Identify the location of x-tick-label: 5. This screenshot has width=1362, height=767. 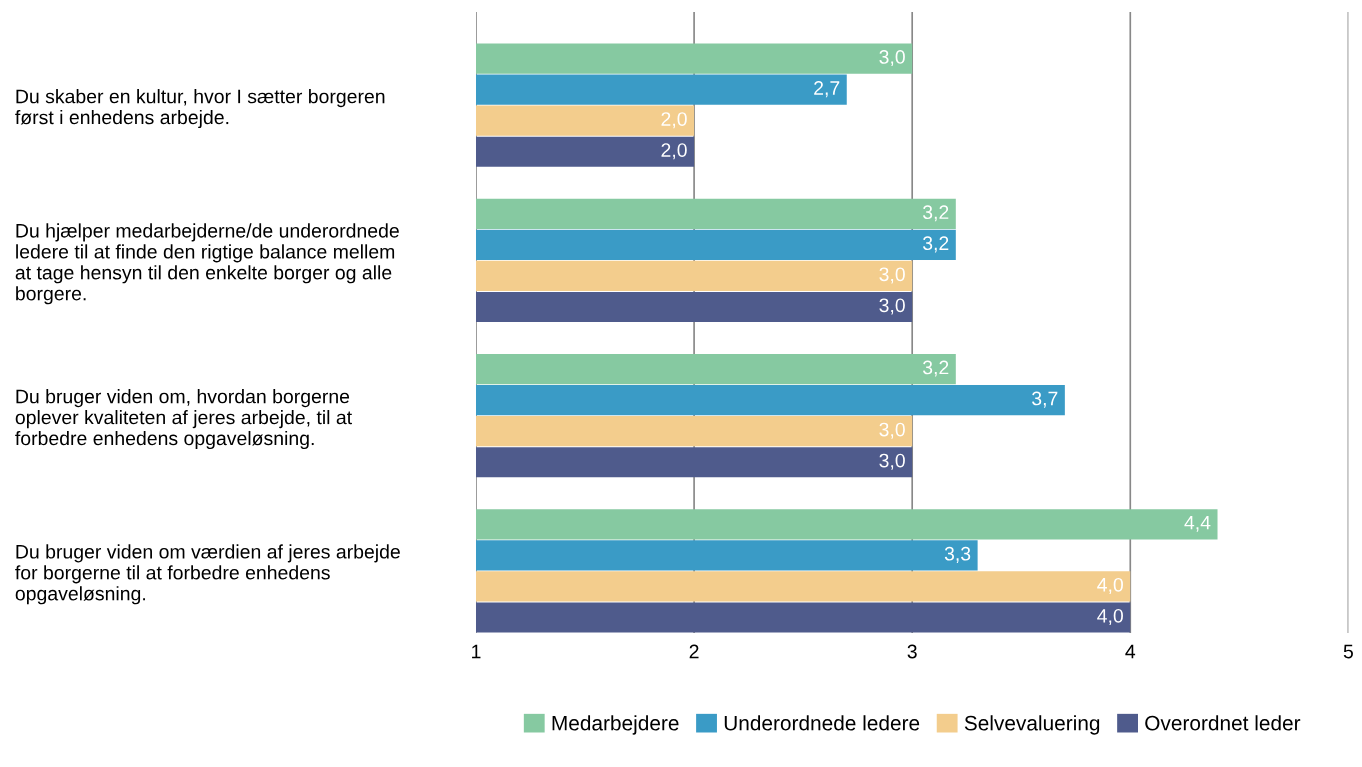
(1348, 651).